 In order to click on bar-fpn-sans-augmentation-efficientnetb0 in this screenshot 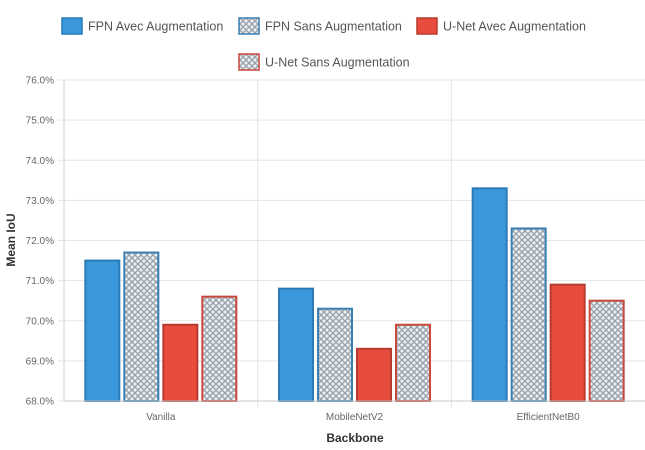, I will do `click(528, 314)`.